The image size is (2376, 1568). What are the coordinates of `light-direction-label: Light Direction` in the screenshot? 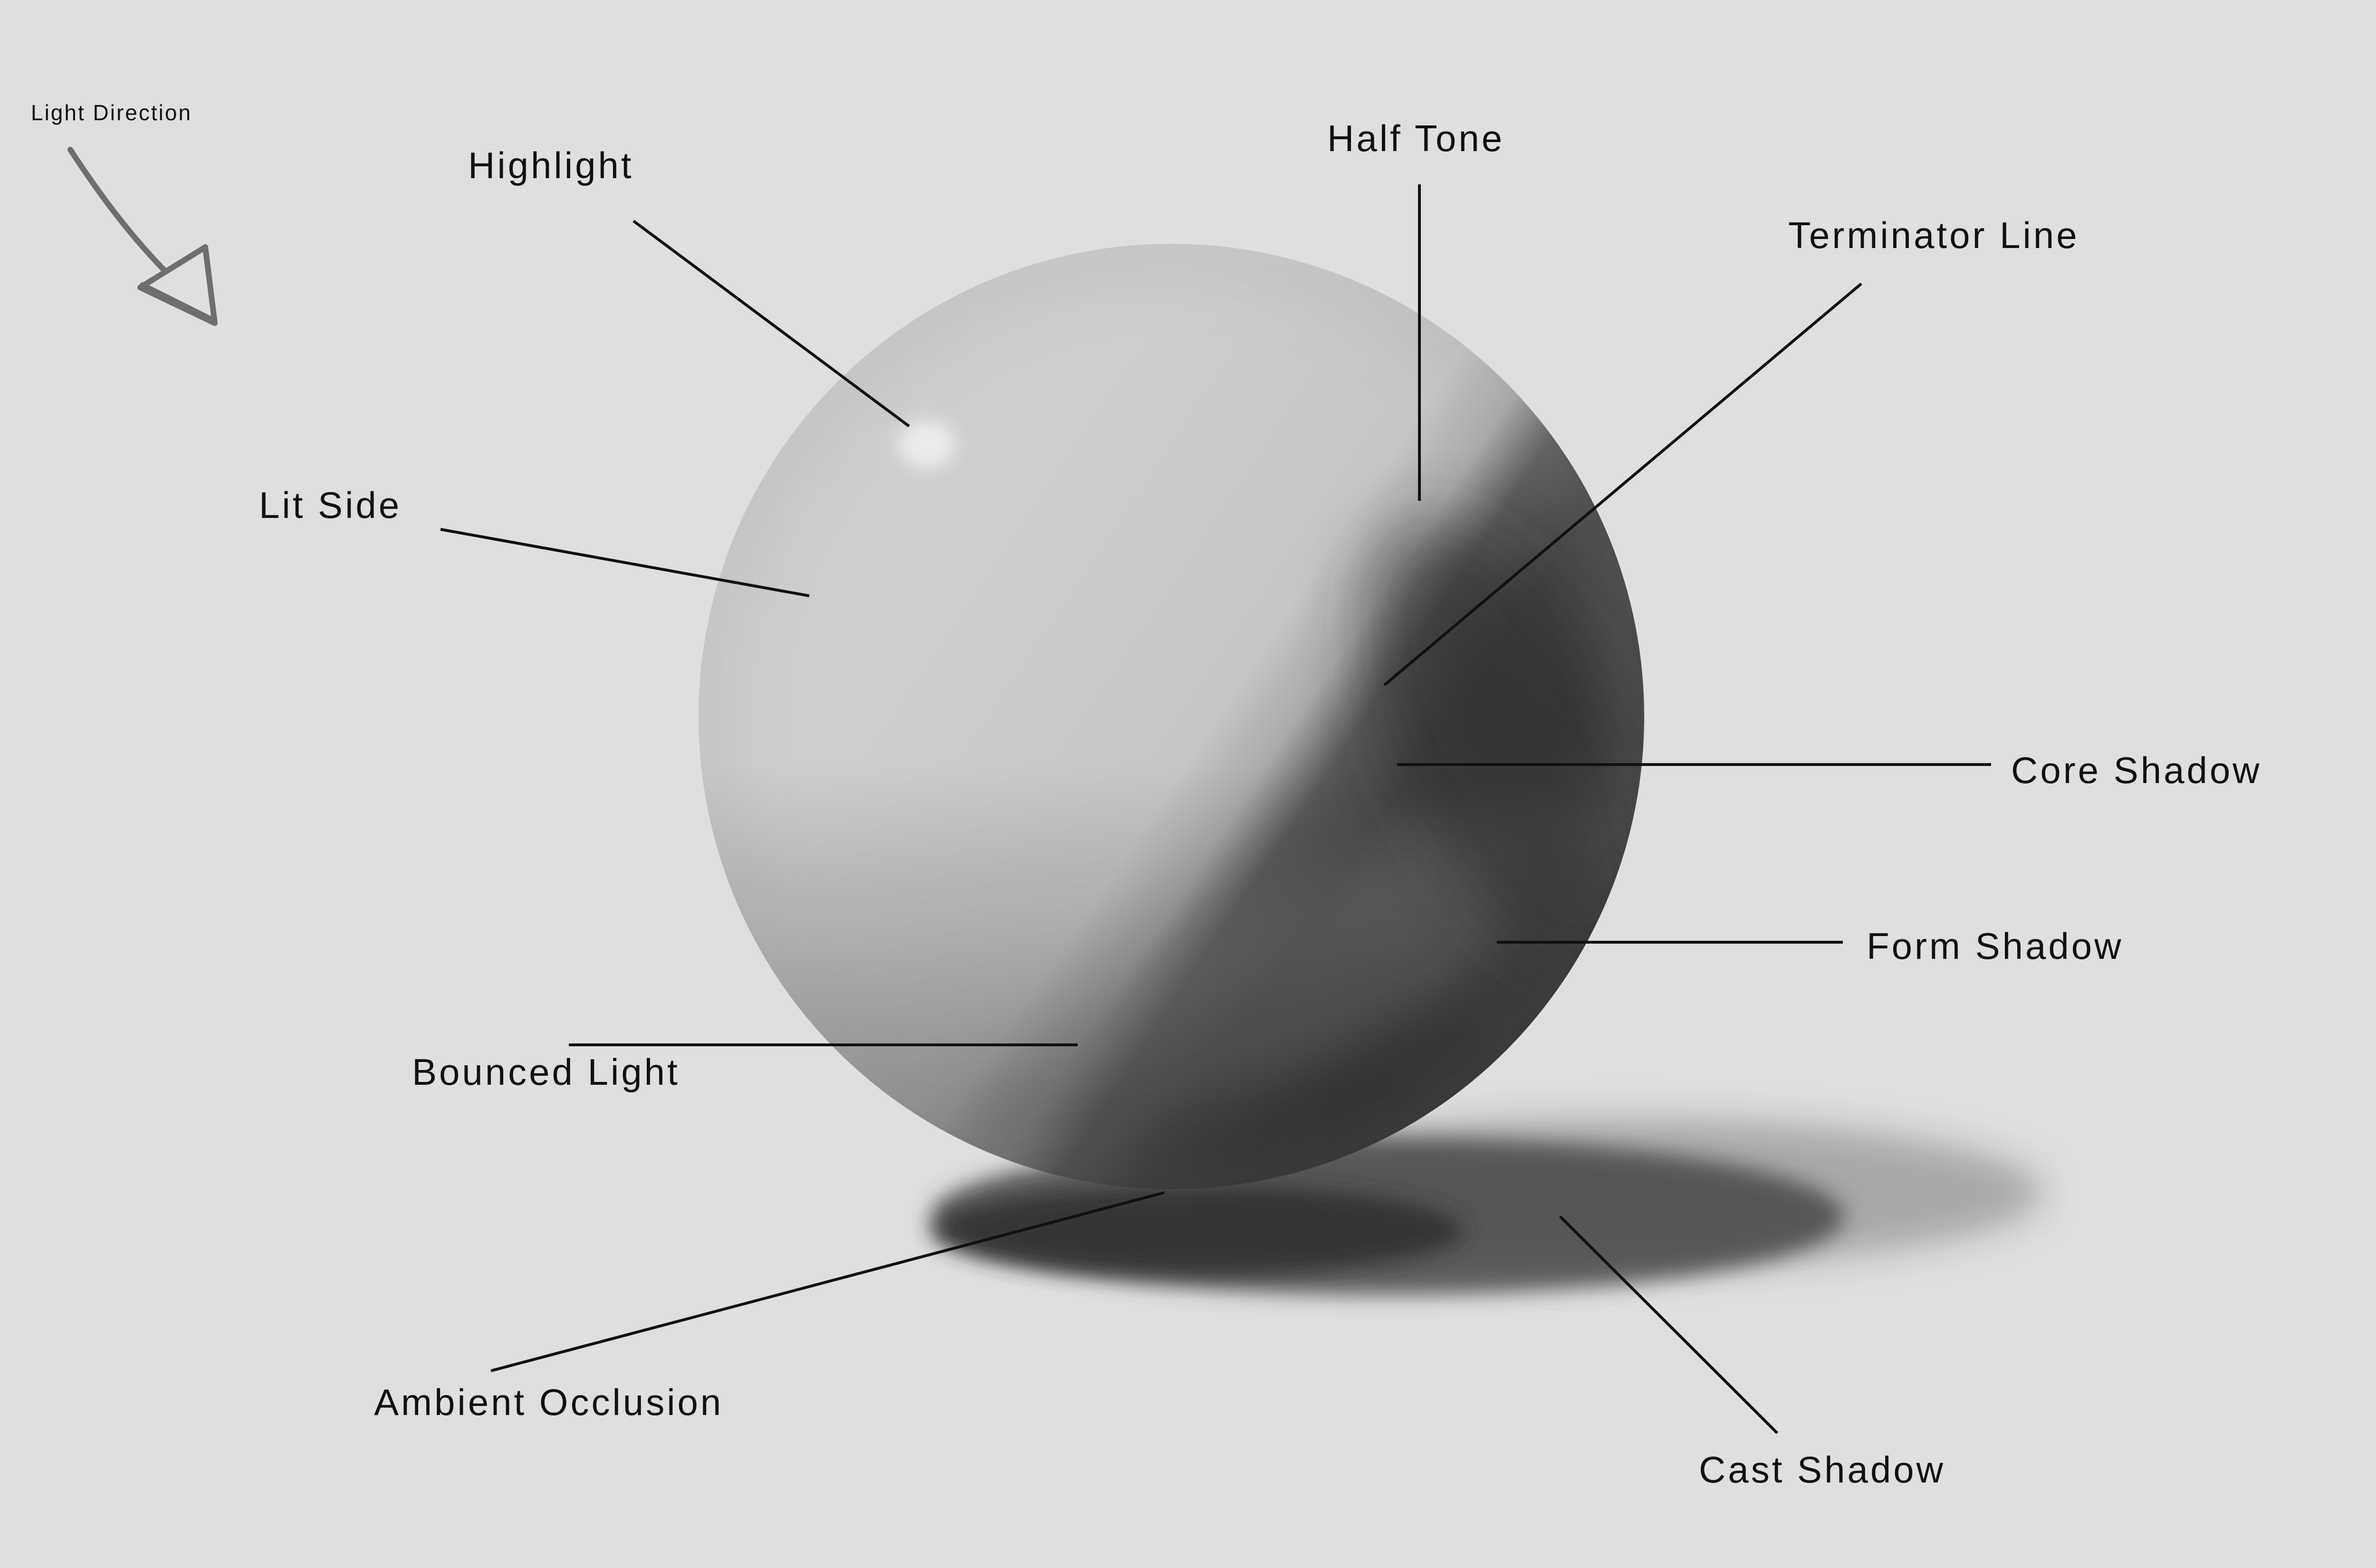 It's located at (111, 112).